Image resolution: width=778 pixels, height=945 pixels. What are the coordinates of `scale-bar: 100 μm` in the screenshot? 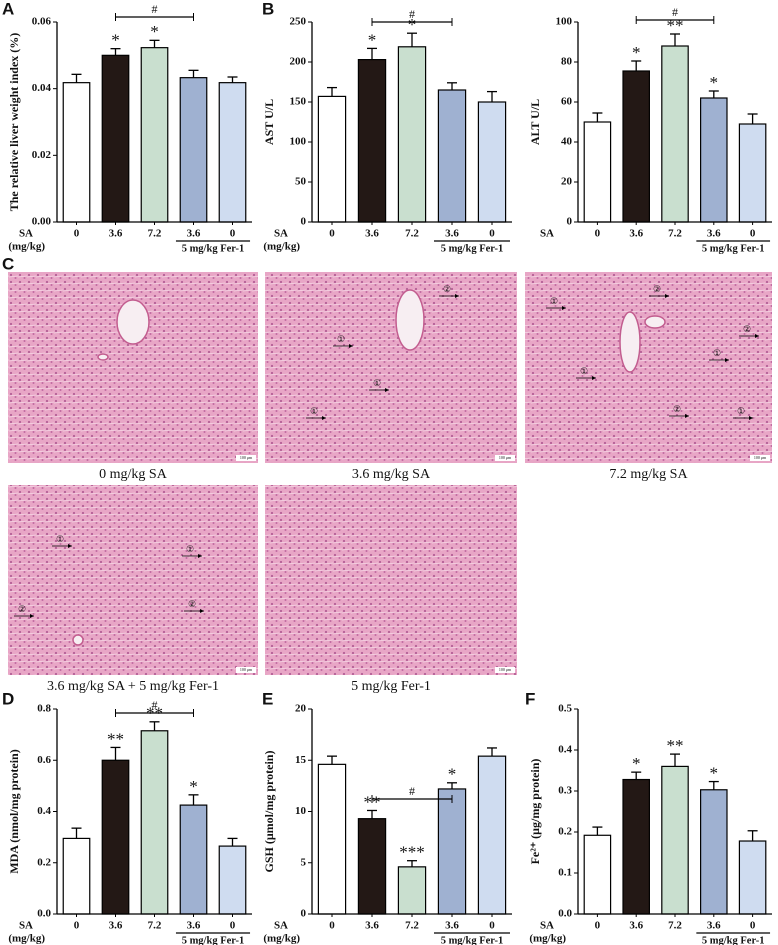 It's located at (760, 457).